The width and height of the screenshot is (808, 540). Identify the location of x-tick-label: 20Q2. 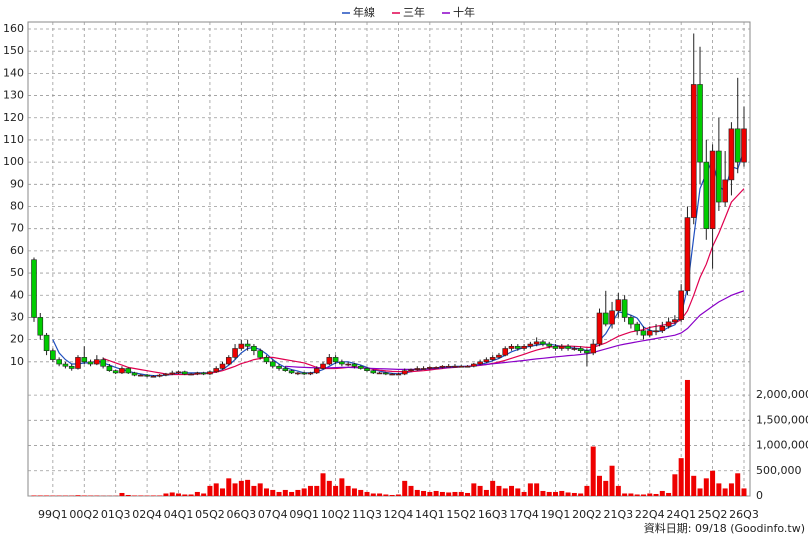
(587, 514).